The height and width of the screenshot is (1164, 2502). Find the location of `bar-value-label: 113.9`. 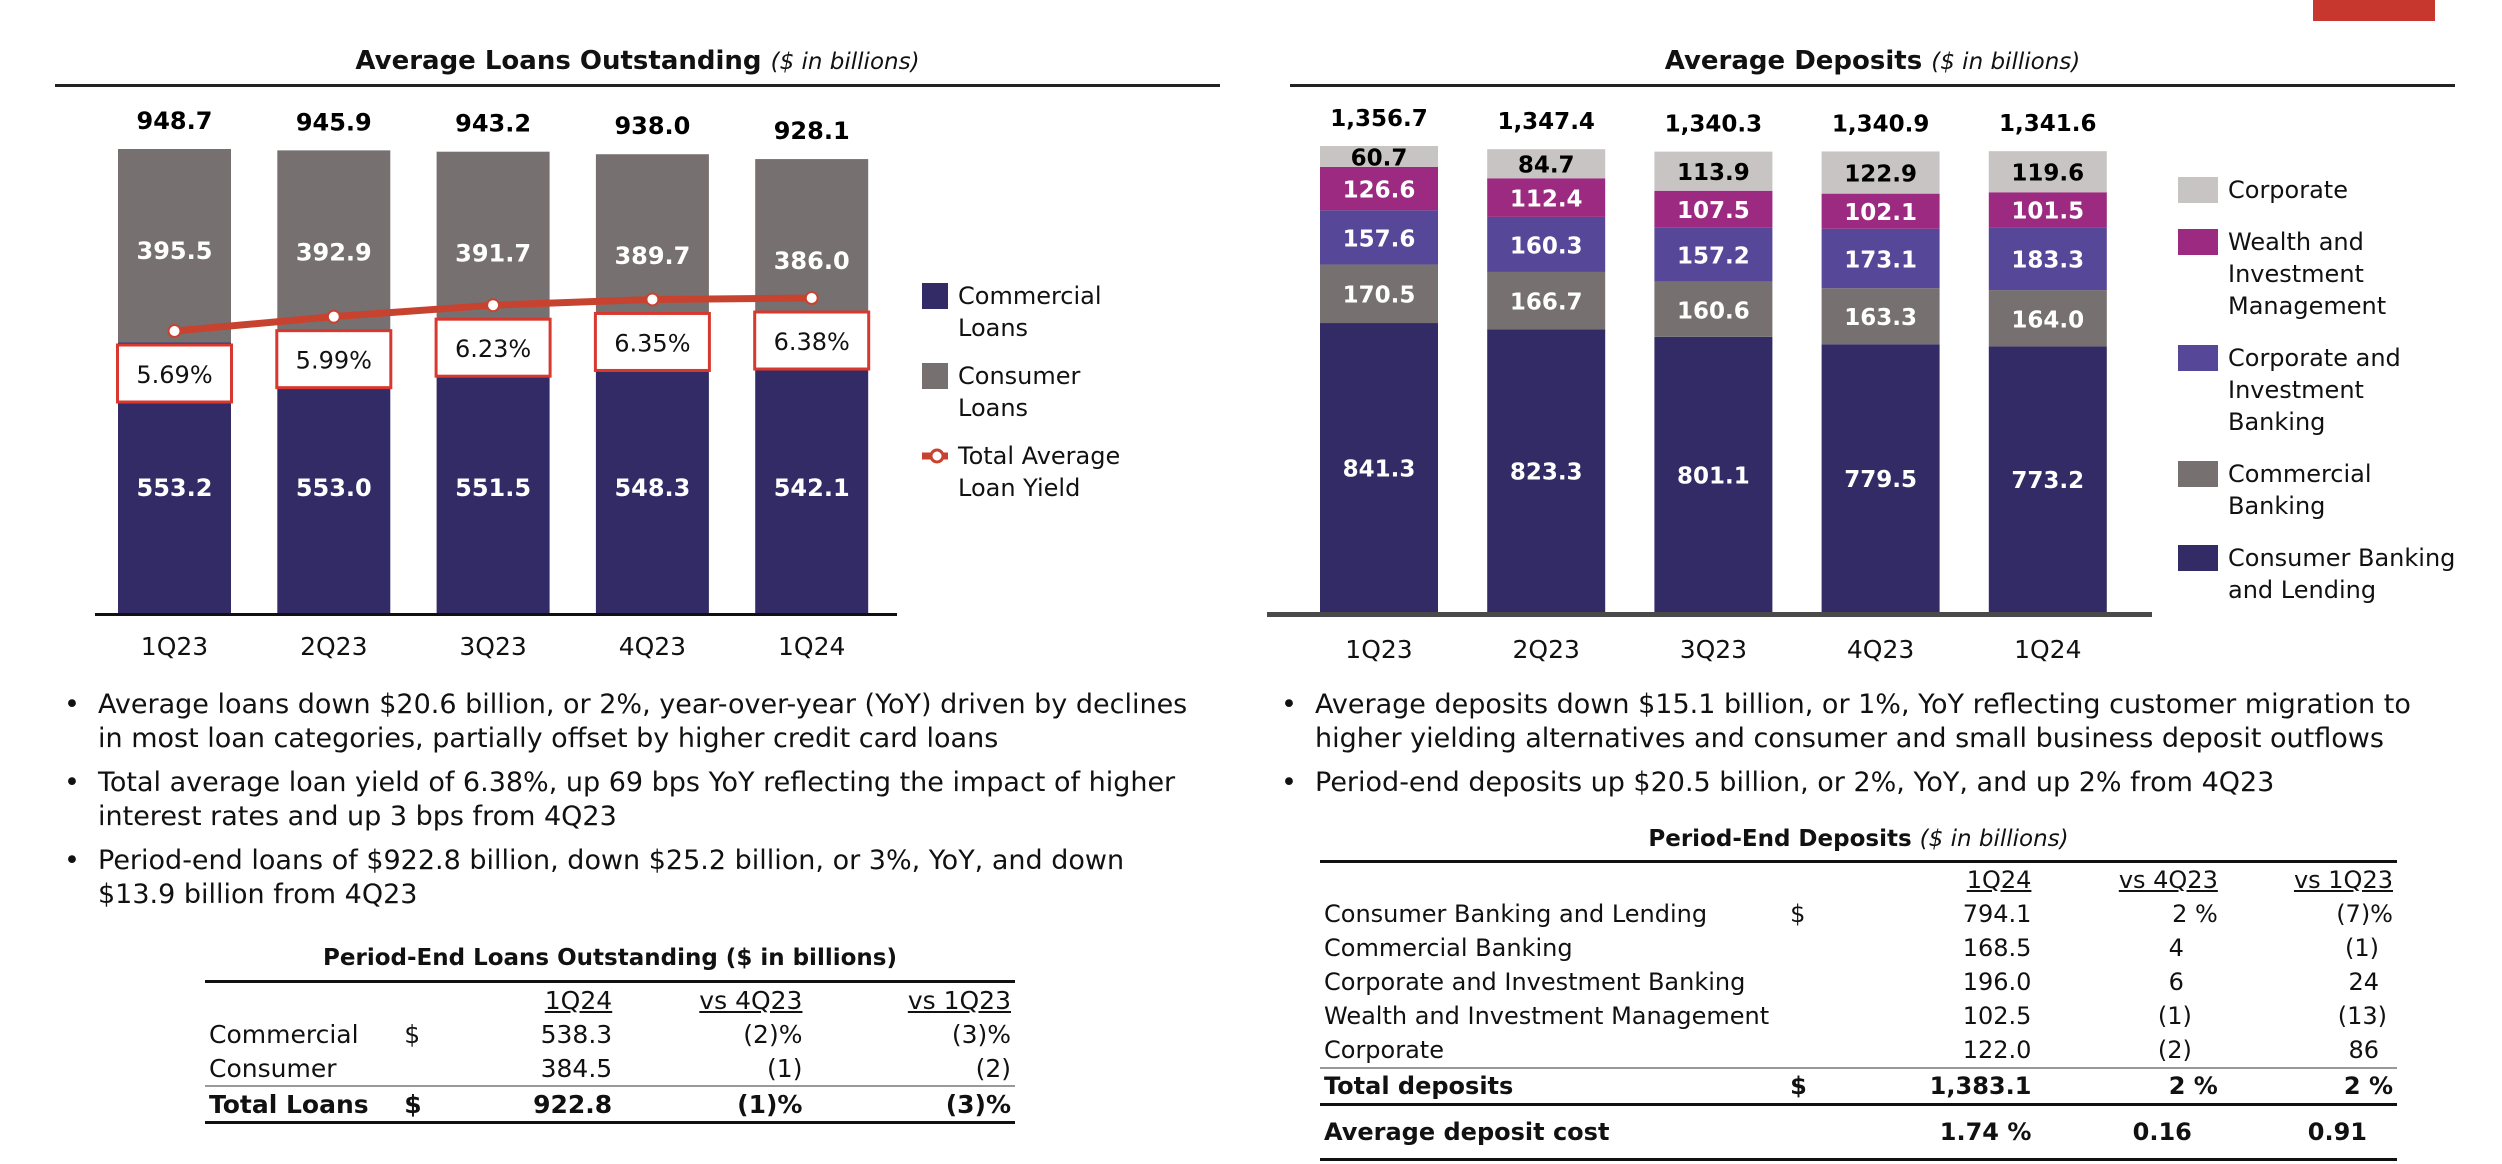

bar-value-label: 113.9 is located at coordinates (1713, 173).